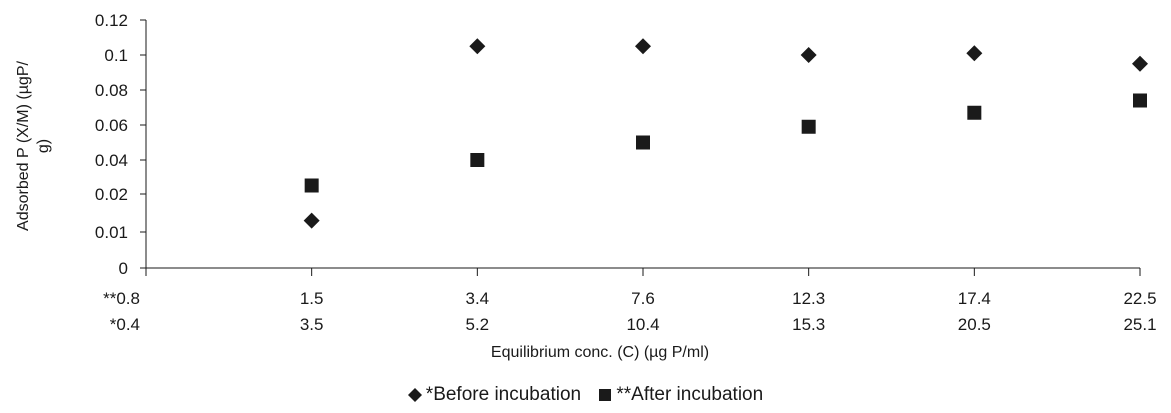 This screenshot has width=1171, height=413. Describe the element at coordinates (808, 298) in the screenshot. I see `x-tick-label: 12.3` at that location.